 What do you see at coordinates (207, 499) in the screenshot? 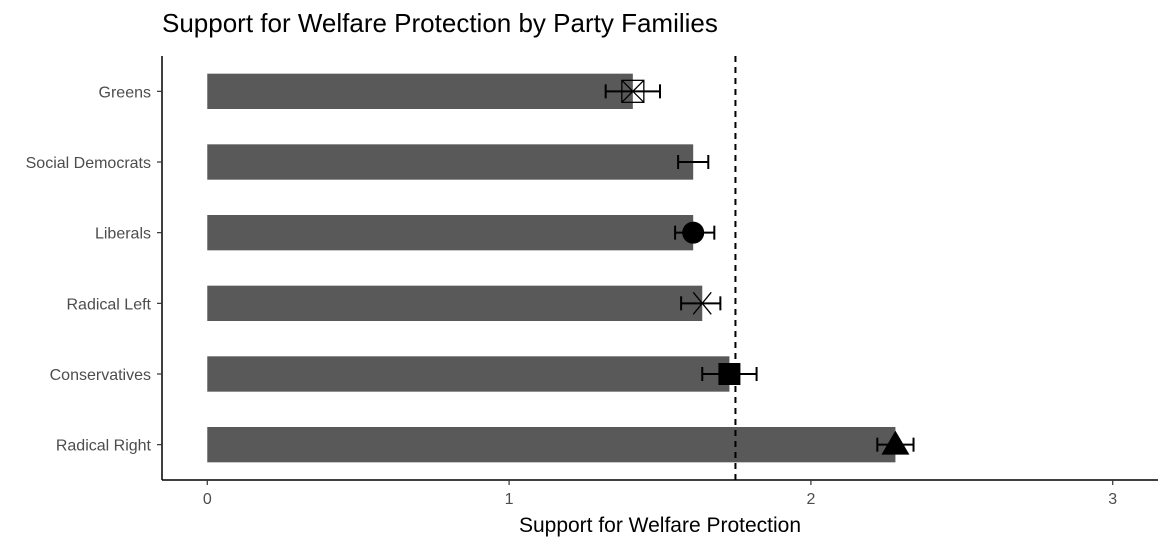
I see `x-tick-label: 0` at bounding box center [207, 499].